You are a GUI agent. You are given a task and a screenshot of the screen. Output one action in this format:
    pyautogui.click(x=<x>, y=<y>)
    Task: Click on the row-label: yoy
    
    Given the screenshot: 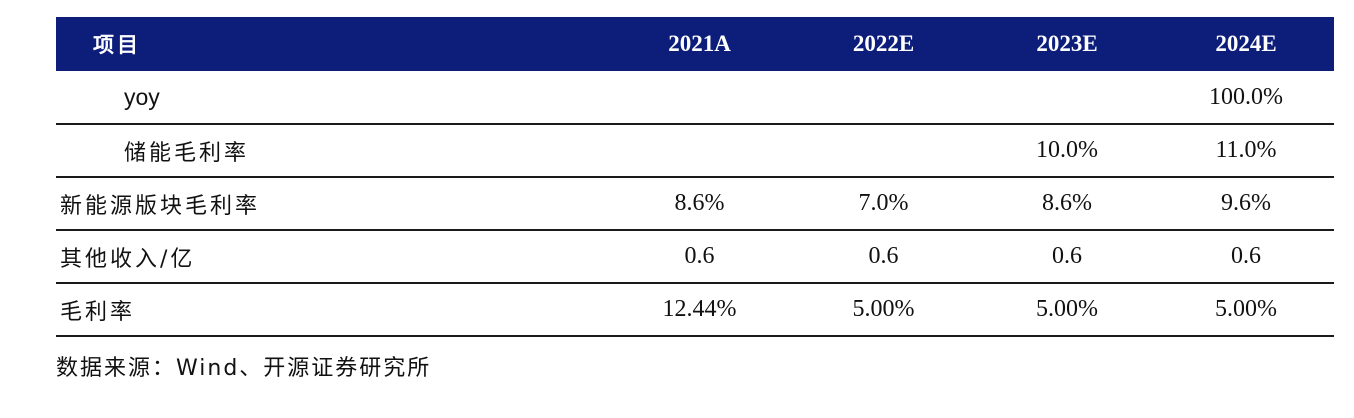 What is the action you would take?
    pyautogui.click(x=142, y=96)
    